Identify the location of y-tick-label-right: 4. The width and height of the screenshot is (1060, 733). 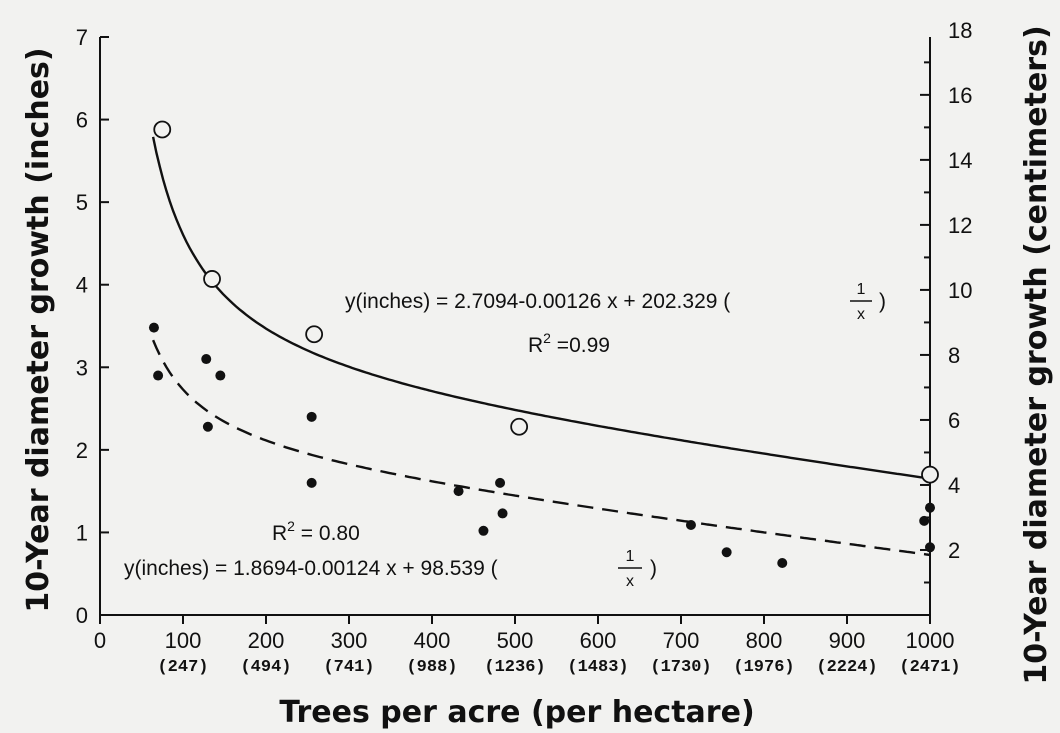
(954, 485).